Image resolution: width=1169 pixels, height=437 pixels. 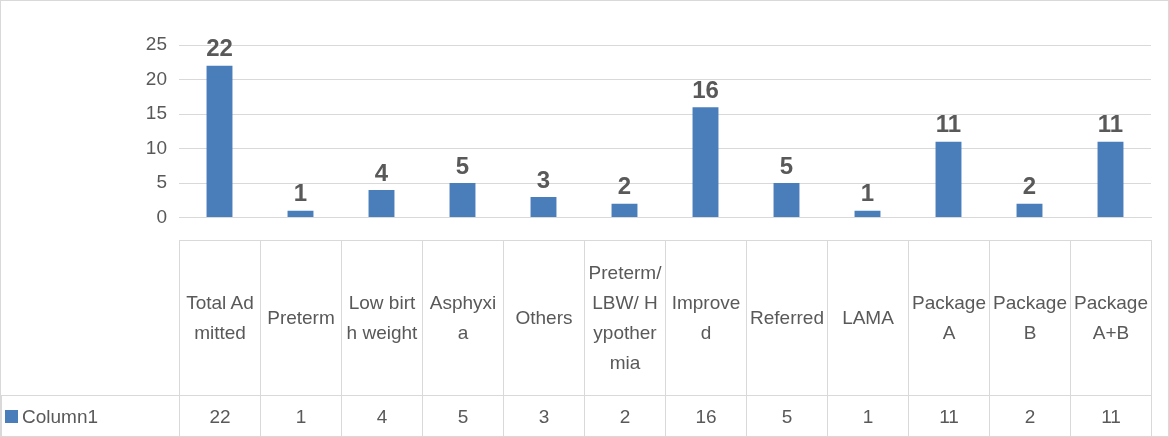 I want to click on x-tick-label: Total Admitted, so click(x=220, y=317).